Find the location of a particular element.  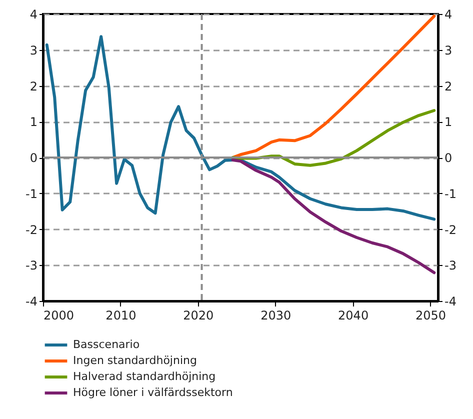

y-tick-label: -3 is located at coordinates (32, 265).